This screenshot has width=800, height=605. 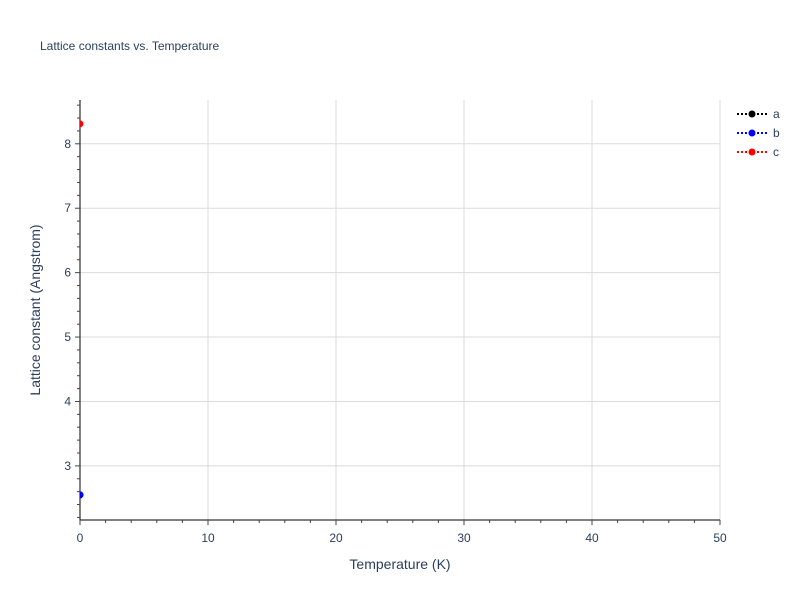 What do you see at coordinates (67, 144) in the screenshot?
I see `y-tick-label: 8` at bounding box center [67, 144].